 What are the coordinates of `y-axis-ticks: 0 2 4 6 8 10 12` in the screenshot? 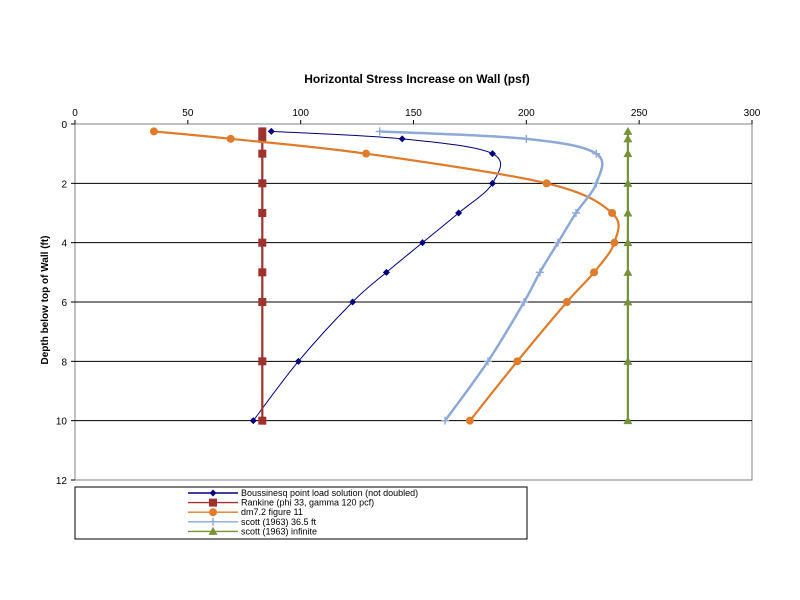 It's located at (65, 303).